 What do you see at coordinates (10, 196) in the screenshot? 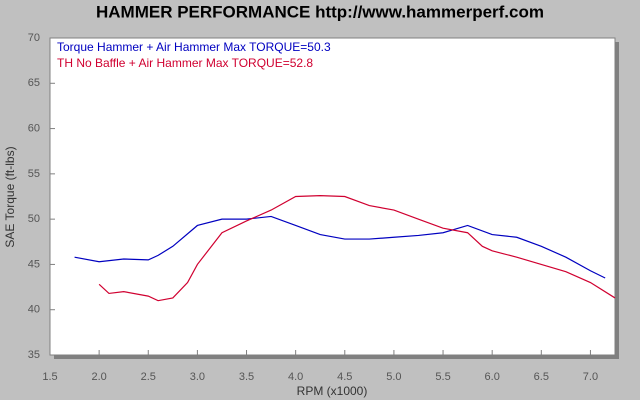
I see `y-axis-label: SAE Torque (ft-lbs)` at bounding box center [10, 196].